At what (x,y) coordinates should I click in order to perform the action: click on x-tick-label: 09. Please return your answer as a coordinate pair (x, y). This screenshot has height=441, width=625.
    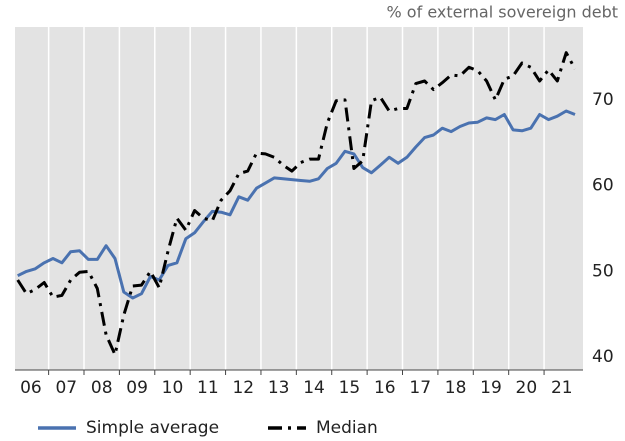
    Looking at the image, I should click on (137, 388).